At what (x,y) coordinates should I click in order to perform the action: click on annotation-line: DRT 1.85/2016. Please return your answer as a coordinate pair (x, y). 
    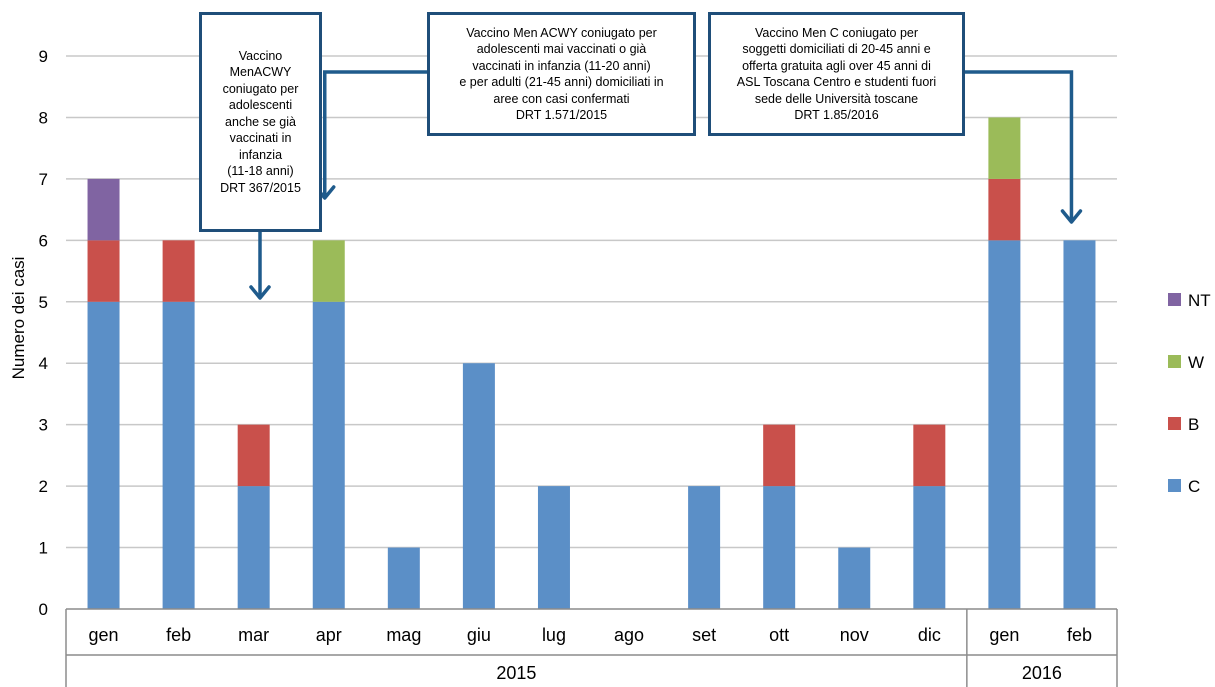
    Looking at the image, I should click on (836, 115).